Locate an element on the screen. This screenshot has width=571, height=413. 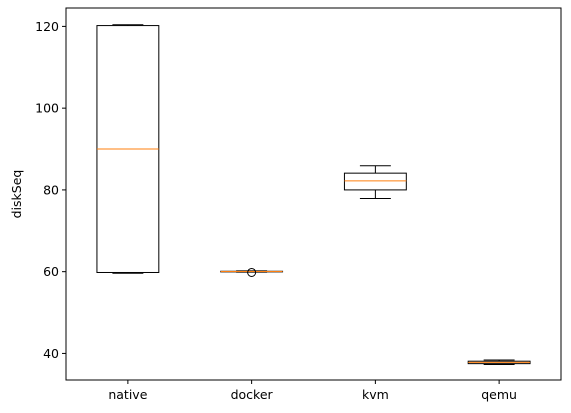
x-tick-label: native is located at coordinates (127, 394).